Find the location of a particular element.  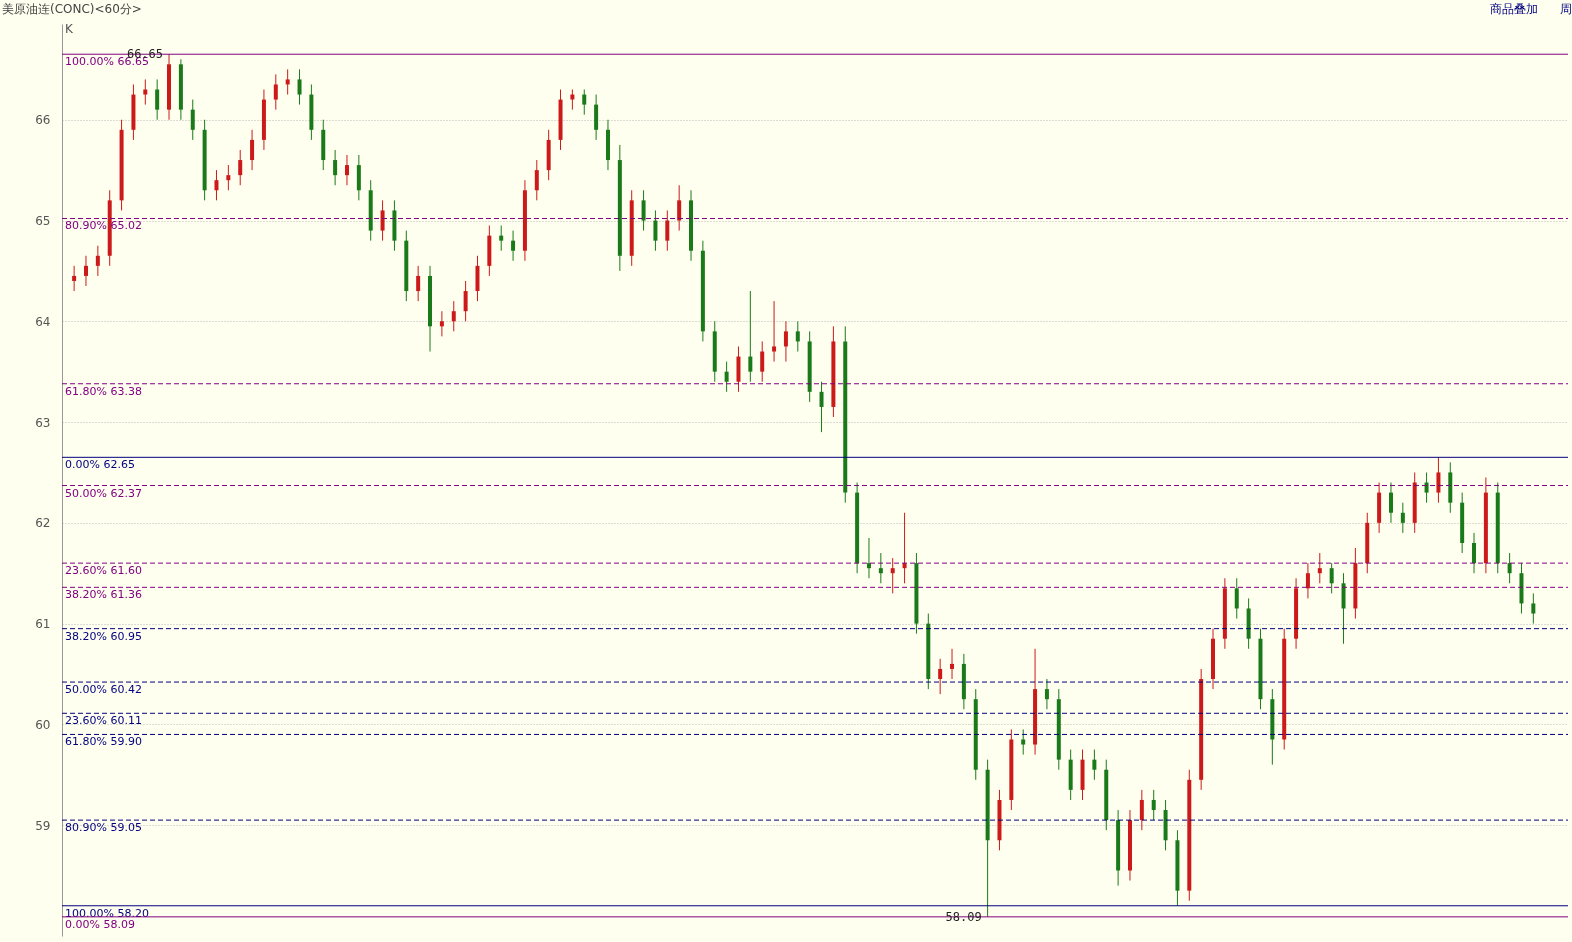

annotation: K is located at coordinates (69, 29).